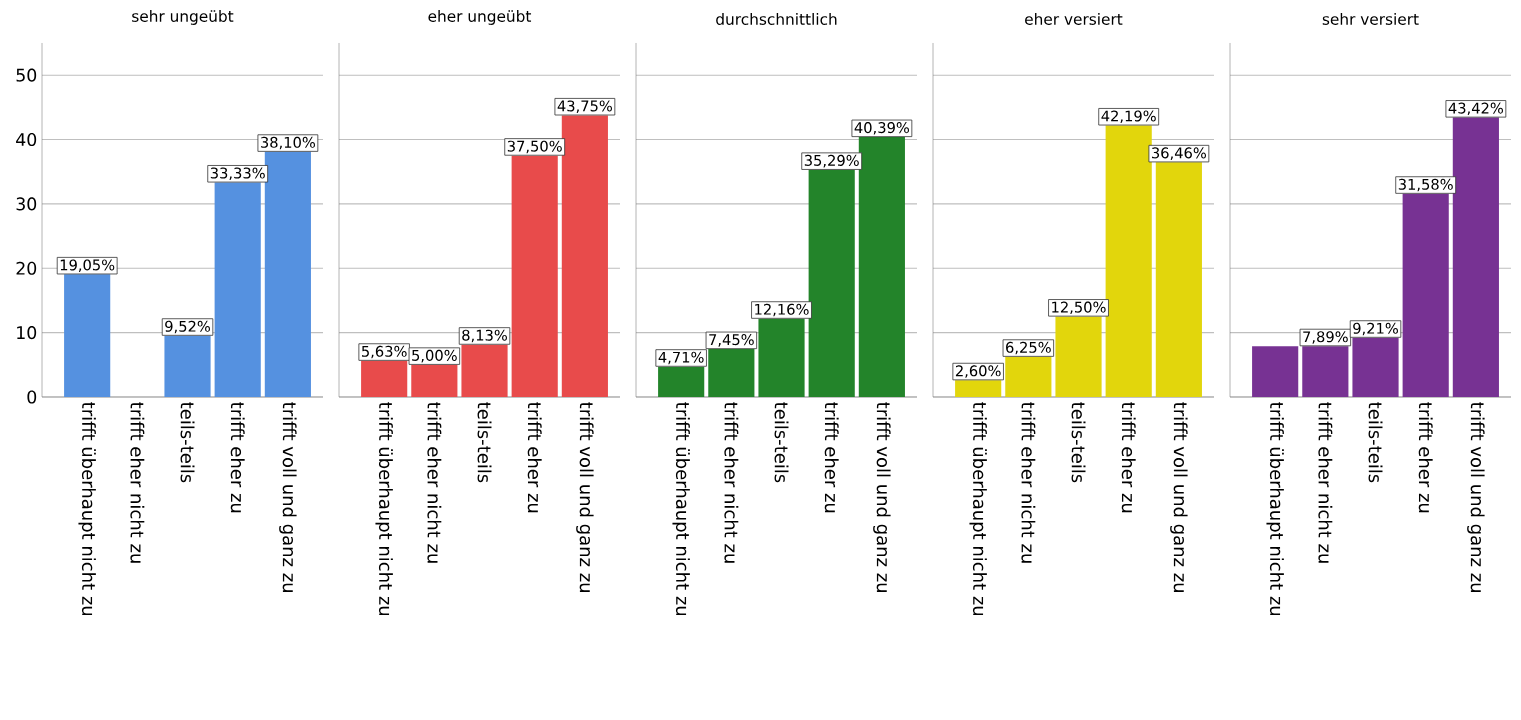 The image size is (1521, 720). What do you see at coordinates (87, 265) in the screenshot?
I see `data-label: 19,05%` at bounding box center [87, 265].